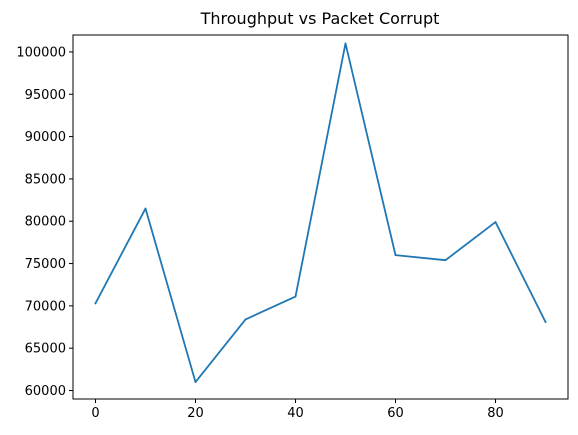 The width and height of the screenshot is (578, 435). Describe the element at coordinates (45, 306) in the screenshot. I see `y-tick-label: 70000` at that location.